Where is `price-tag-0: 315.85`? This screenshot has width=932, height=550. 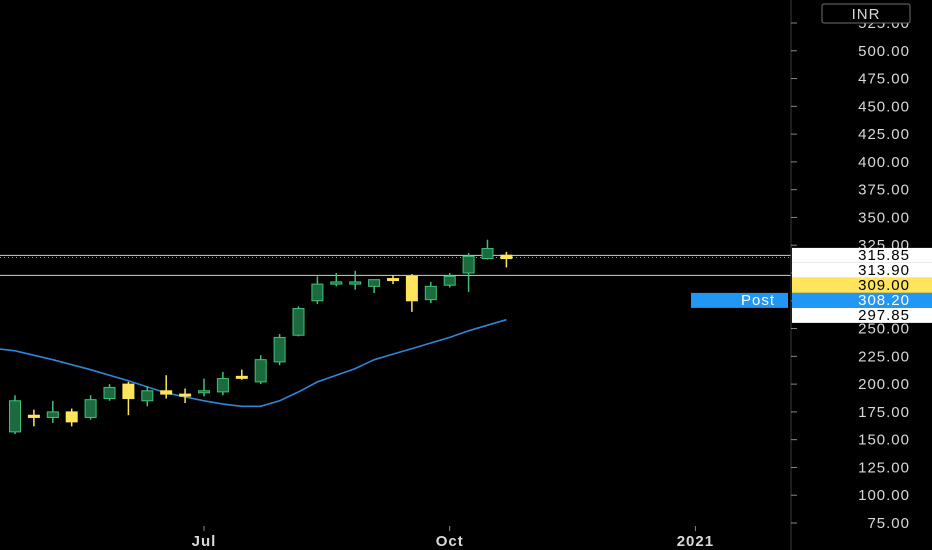 price-tag-0: 315.85 is located at coordinates (862, 255).